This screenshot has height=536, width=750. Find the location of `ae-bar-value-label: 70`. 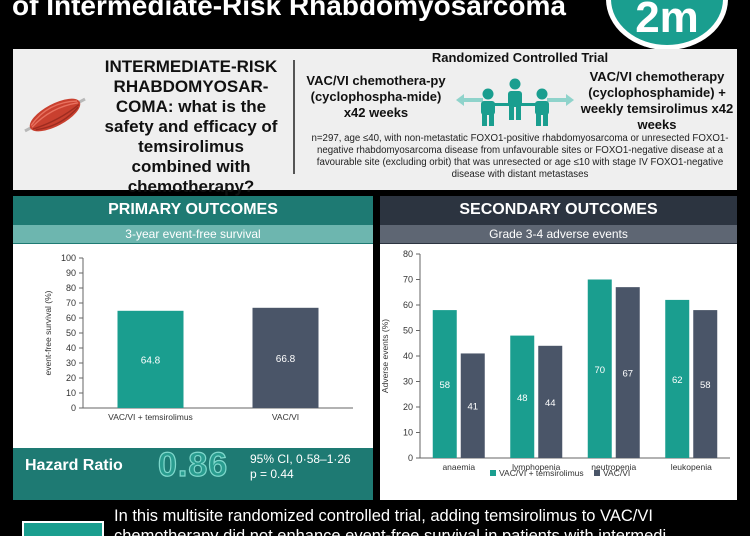

ae-bar-value-label: 70 is located at coordinates (599, 370).